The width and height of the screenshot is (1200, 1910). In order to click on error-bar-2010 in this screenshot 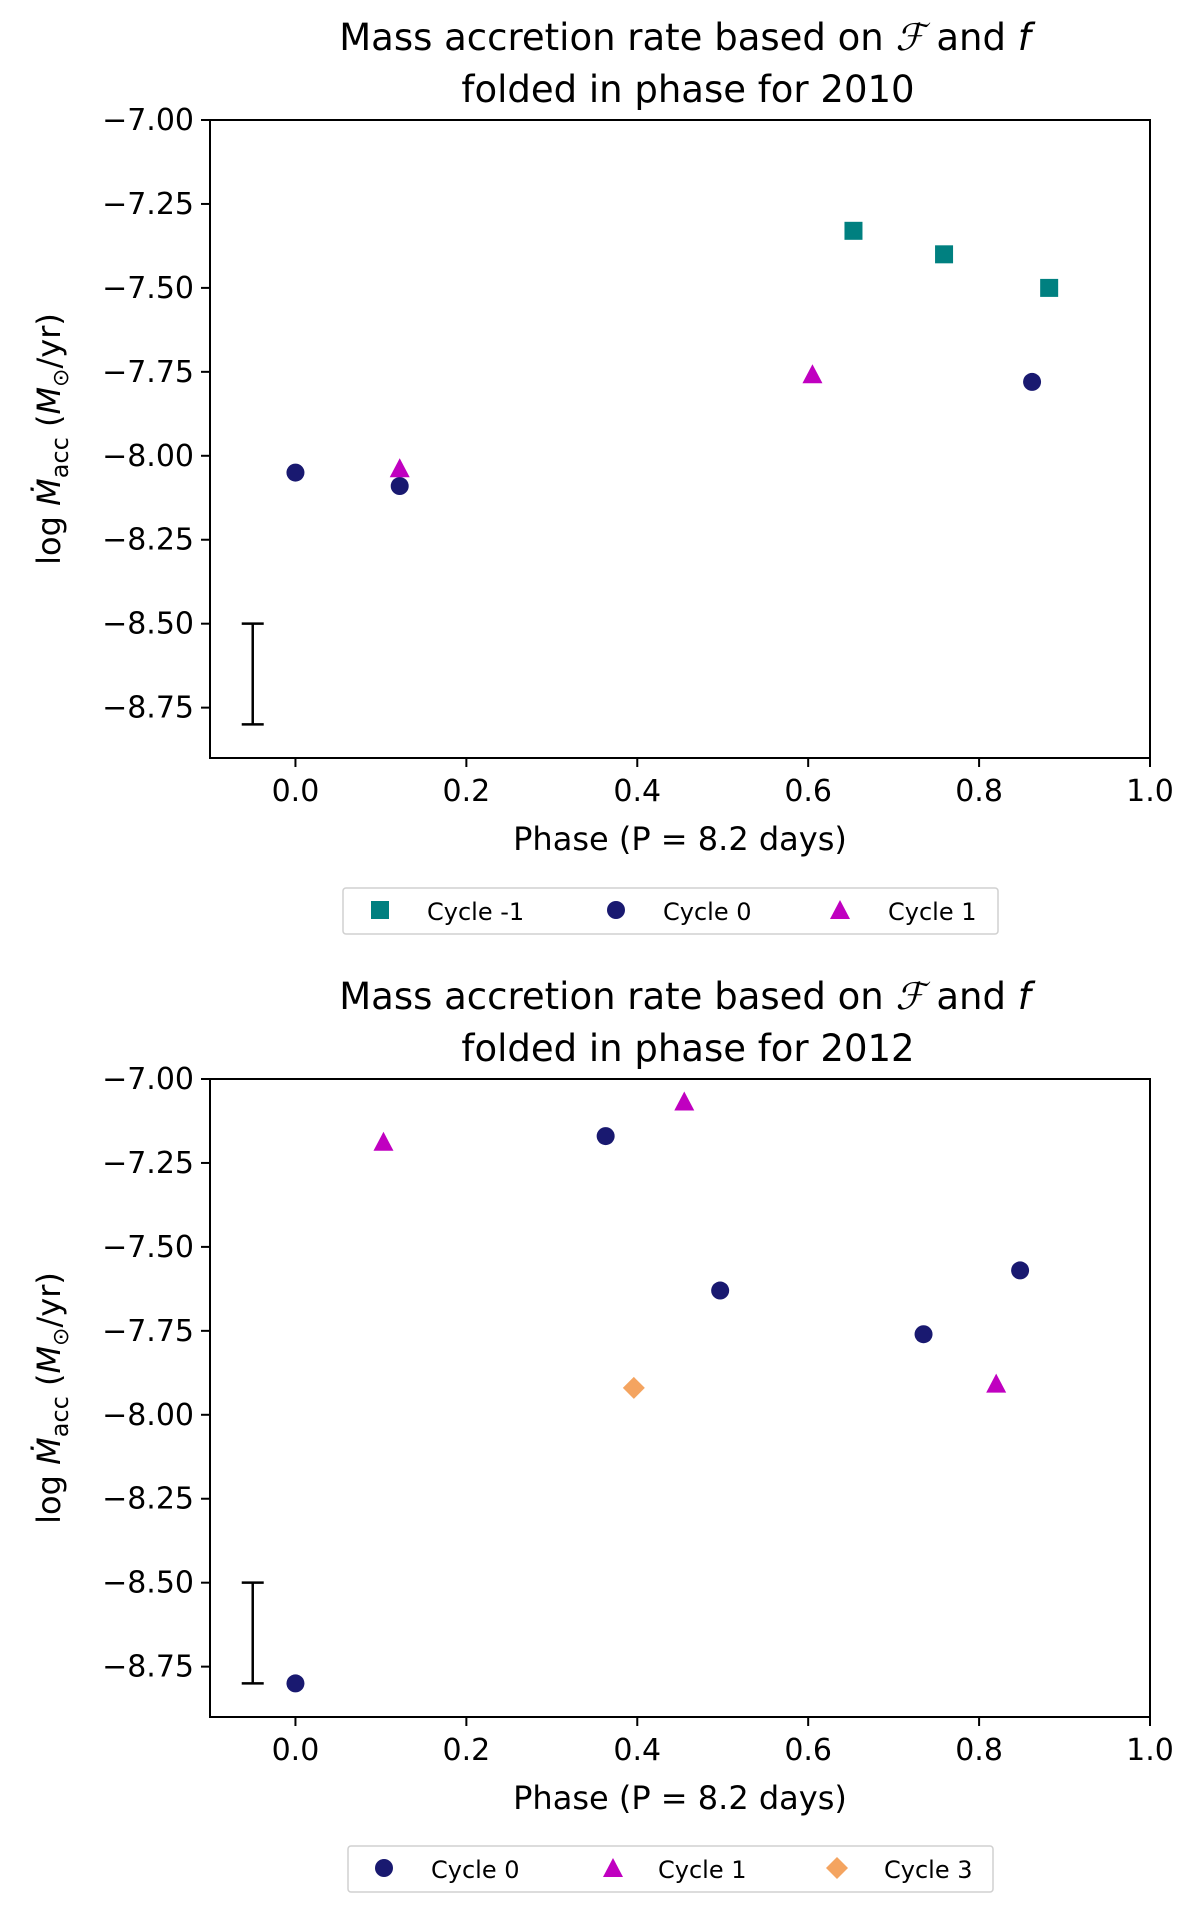, I will do `click(252, 674)`.